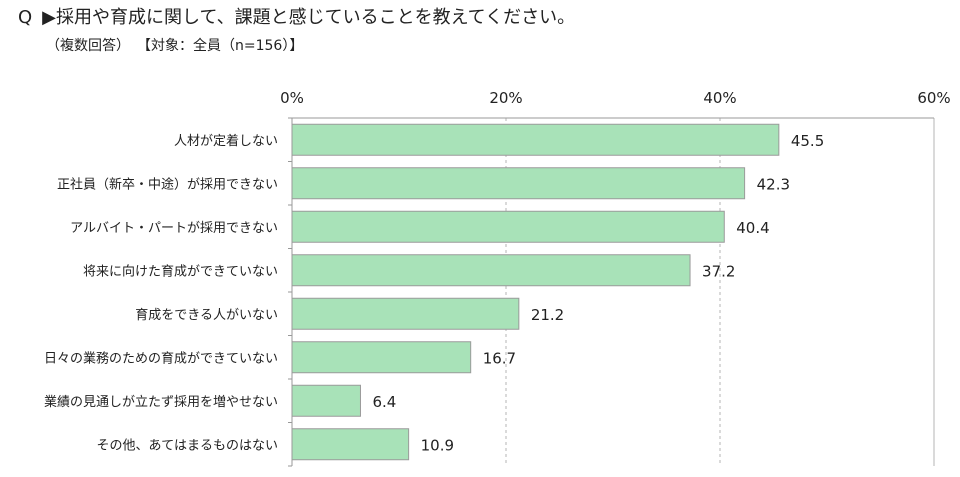 The image size is (960, 477). What do you see at coordinates (437, 445) in the screenshot?
I see `value-label-7: 10.9` at bounding box center [437, 445].